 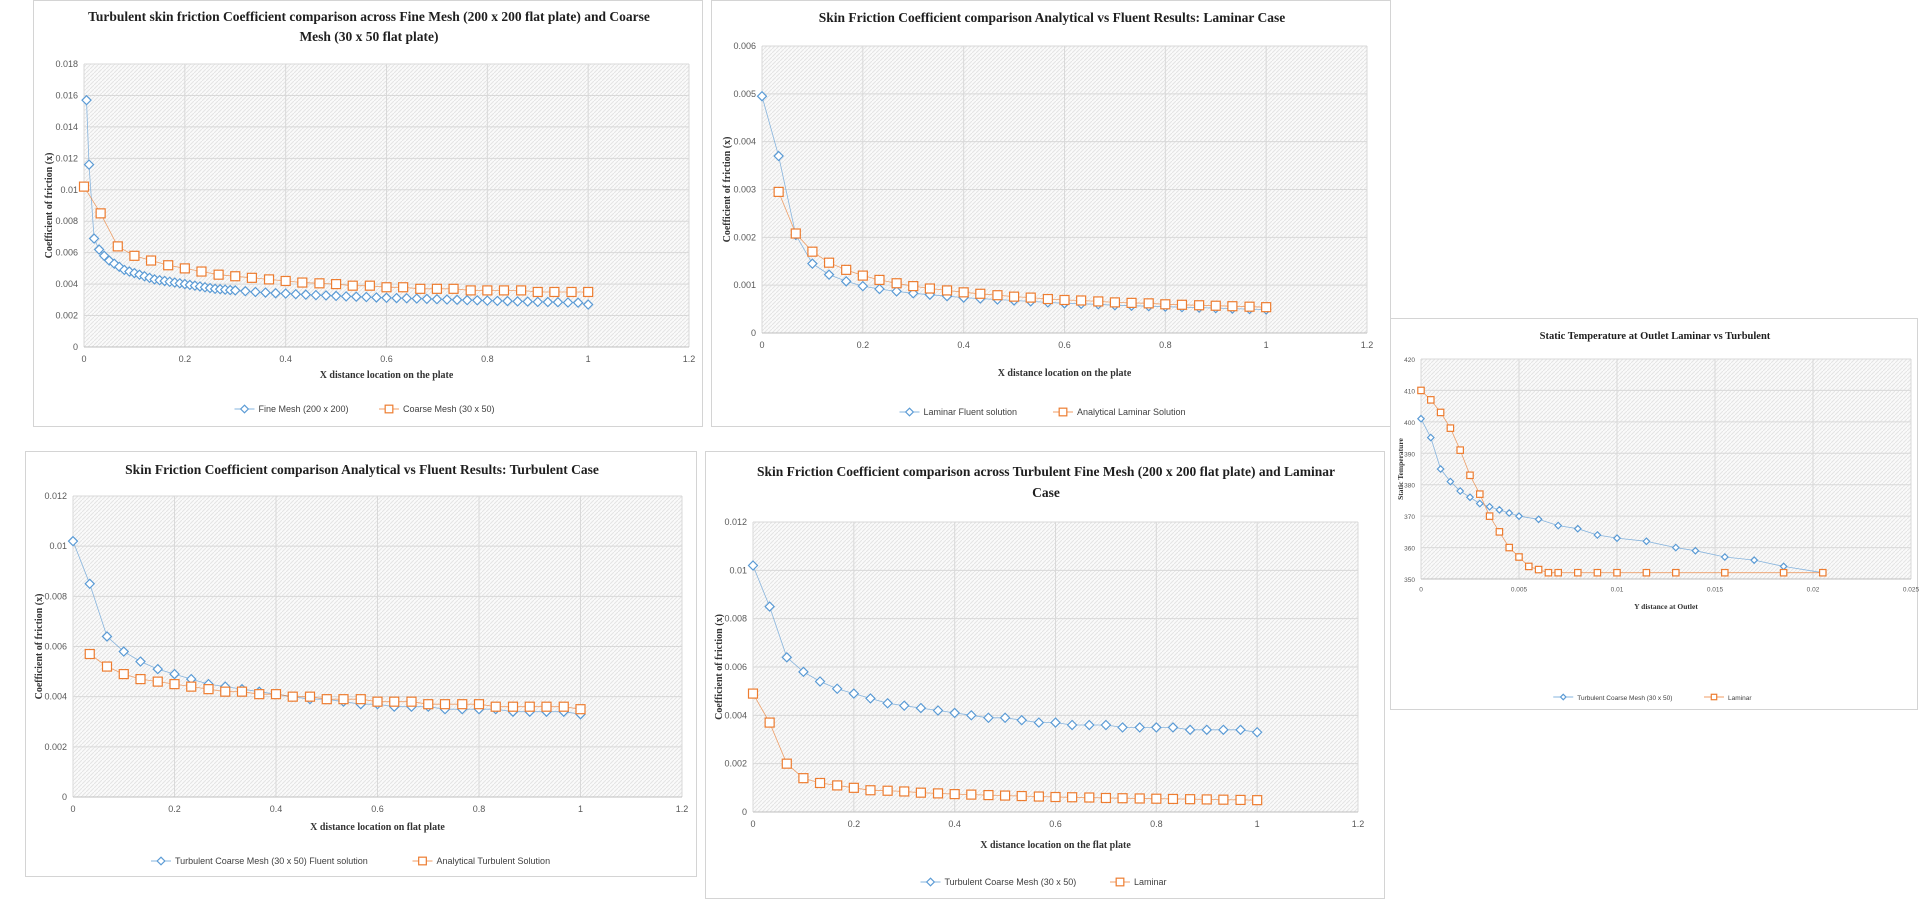 I want to click on y-tick-label: 390, so click(x=1409, y=454).